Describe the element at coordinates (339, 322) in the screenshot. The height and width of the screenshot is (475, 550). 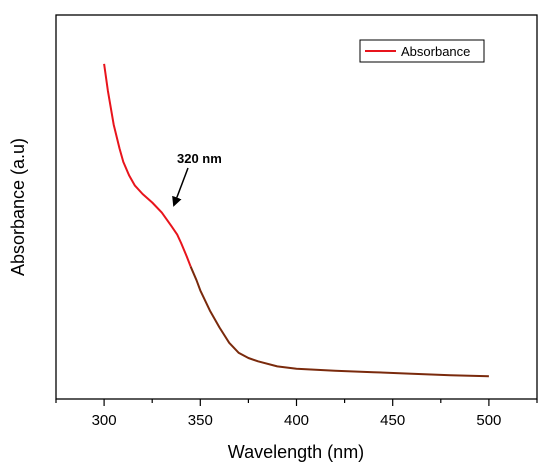
I see `series-line-absorbance-tail` at that location.